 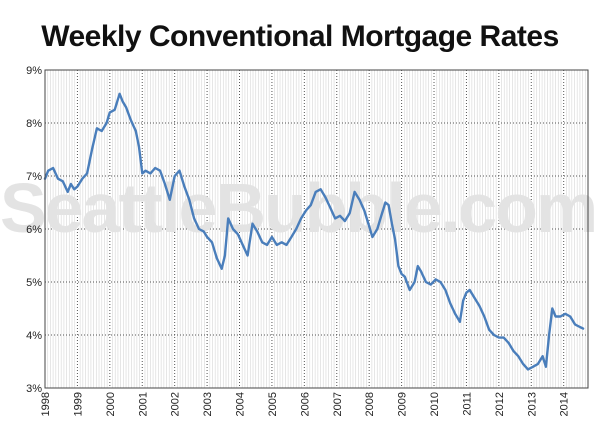 I want to click on x-tick-label: 2007, so click(x=338, y=404).